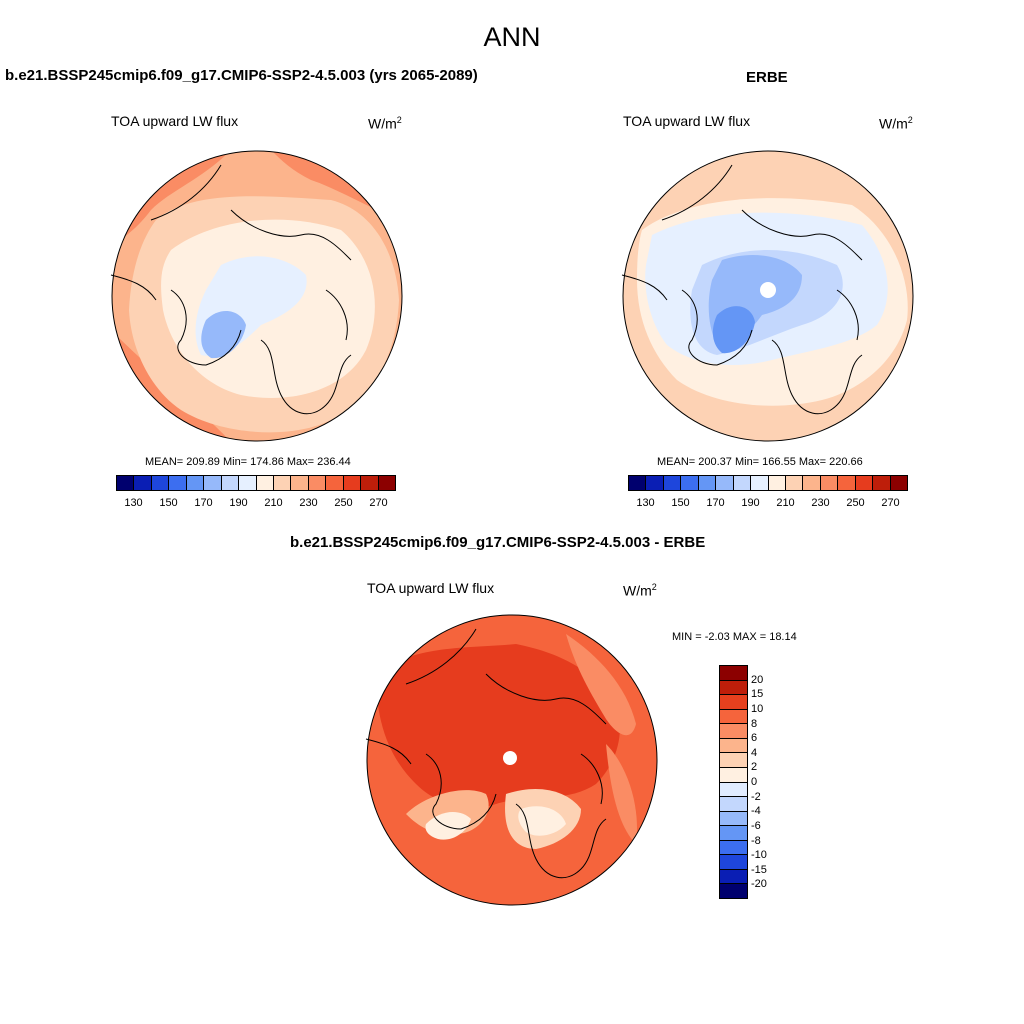  What do you see at coordinates (175, 121) in the screenshot?
I see `model-variable-label: TOA upward LW flux` at bounding box center [175, 121].